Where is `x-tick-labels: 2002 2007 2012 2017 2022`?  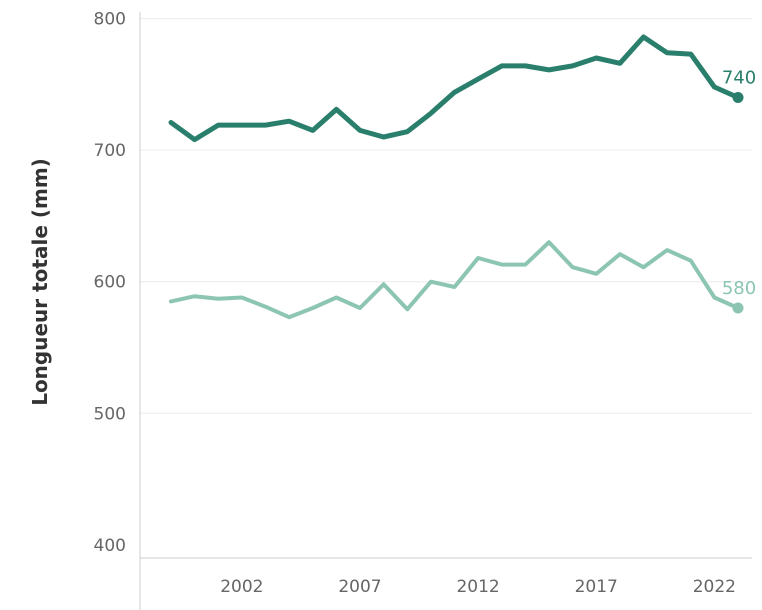
x-tick-labels: 2002 2007 2012 2017 2022 is located at coordinates (478, 587).